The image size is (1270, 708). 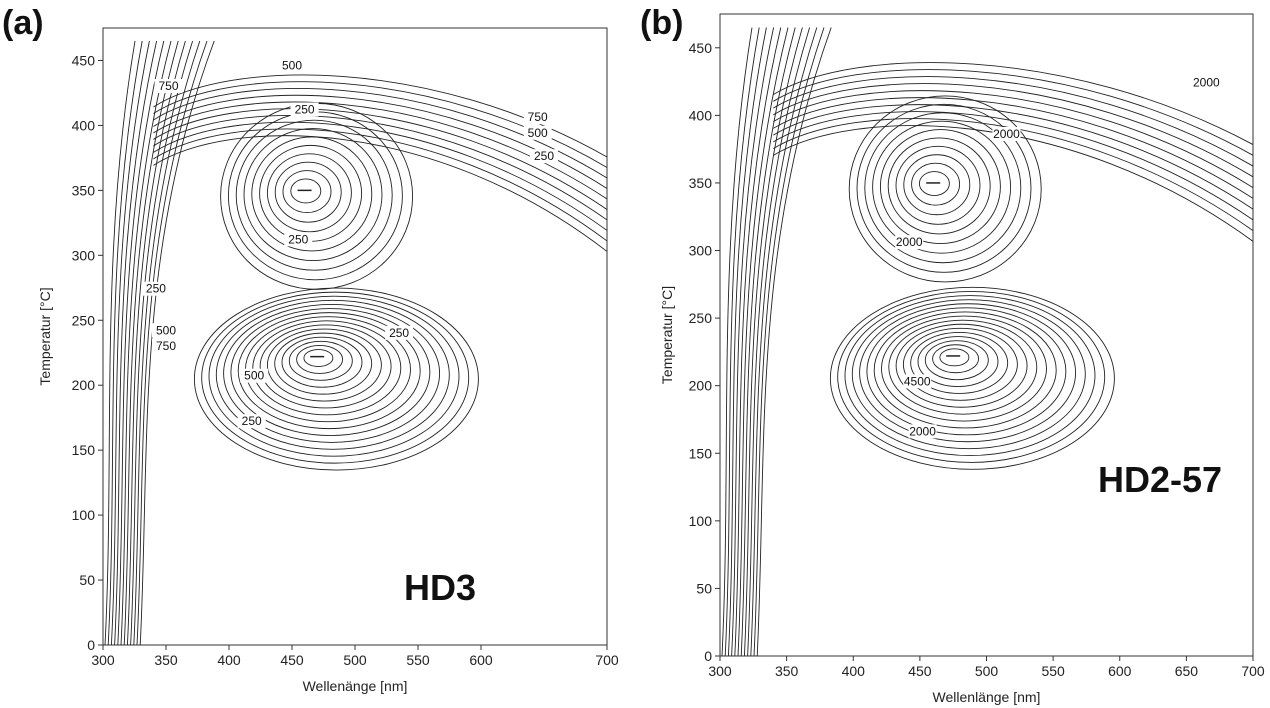 I want to click on x-tick-label: 350, so click(x=787, y=671).